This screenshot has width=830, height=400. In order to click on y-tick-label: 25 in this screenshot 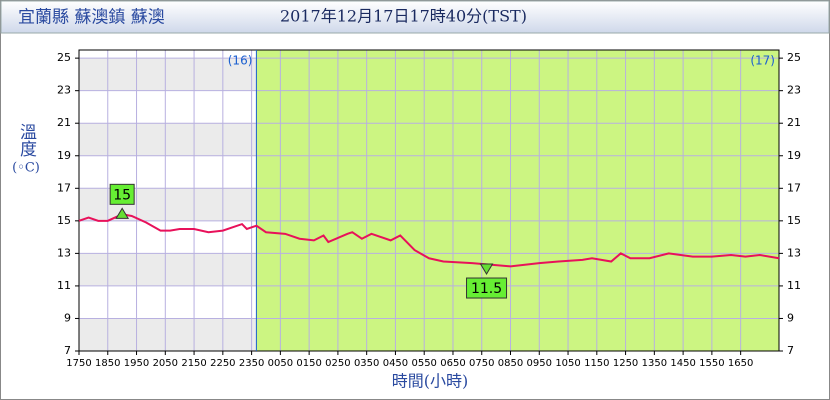, I will do `click(64, 57)`.